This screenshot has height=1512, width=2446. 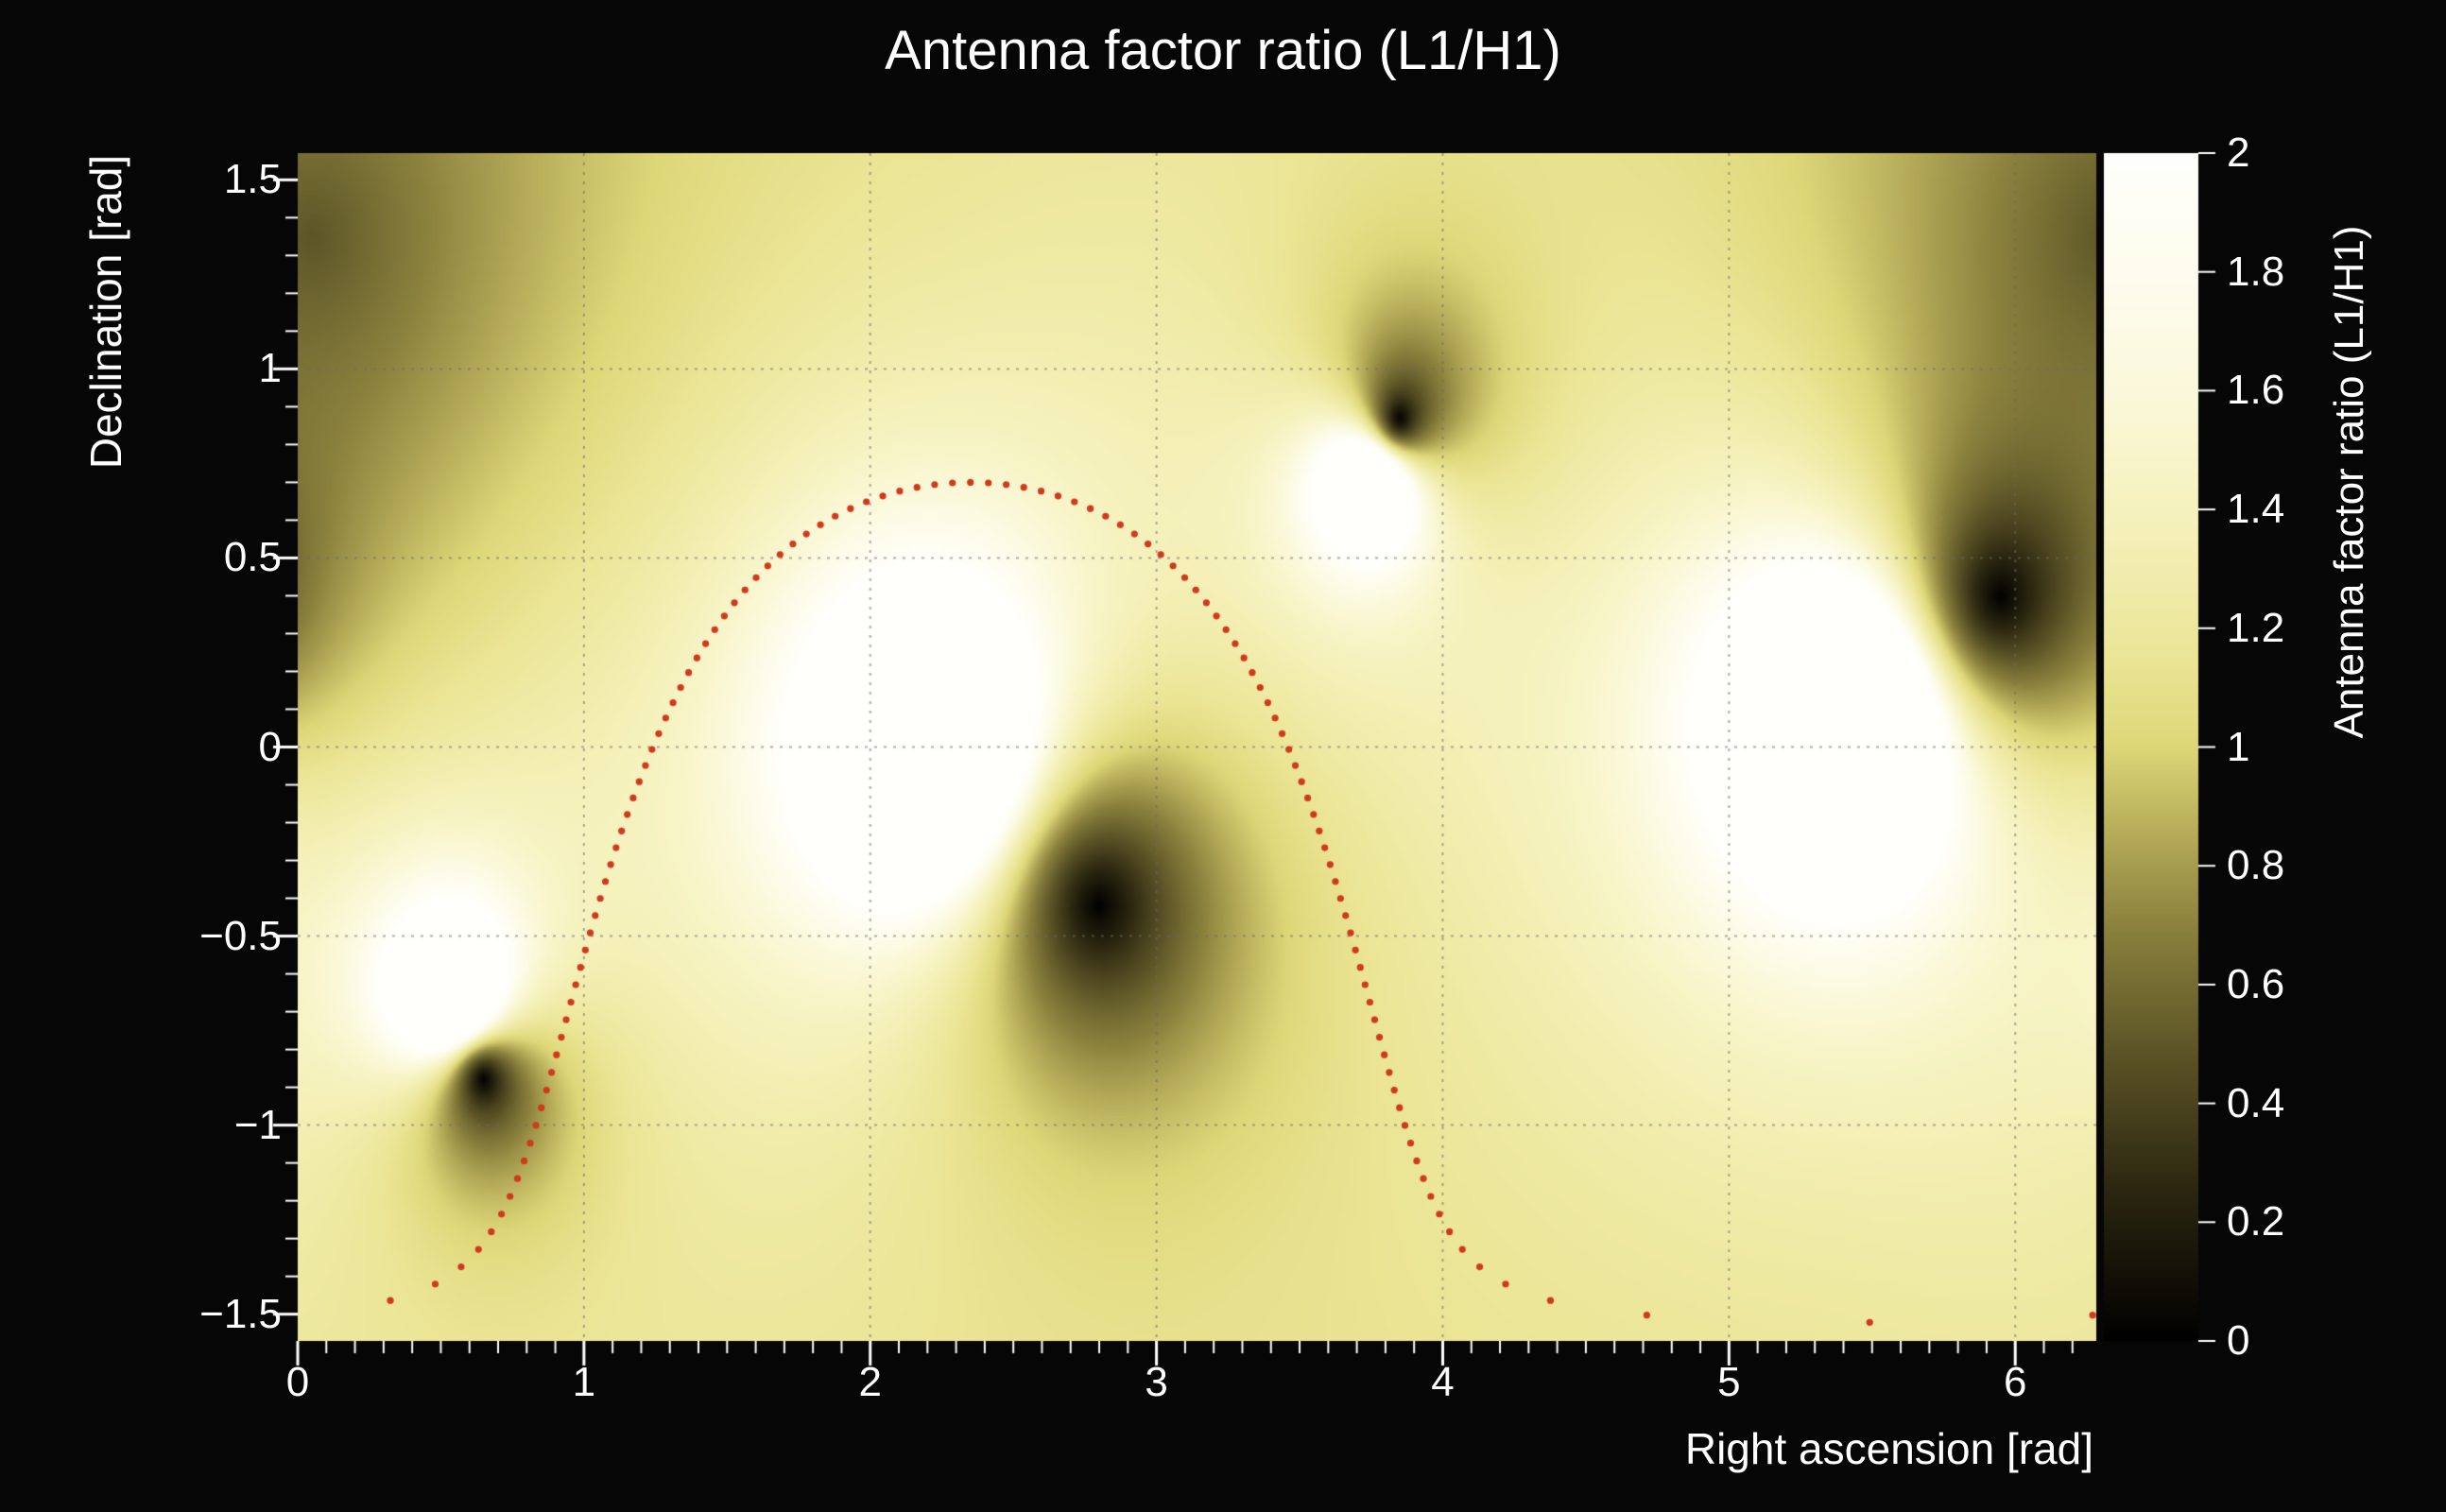 What do you see at coordinates (1156, 1382) in the screenshot?
I see `x-tick-label: 3` at bounding box center [1156, 1382].